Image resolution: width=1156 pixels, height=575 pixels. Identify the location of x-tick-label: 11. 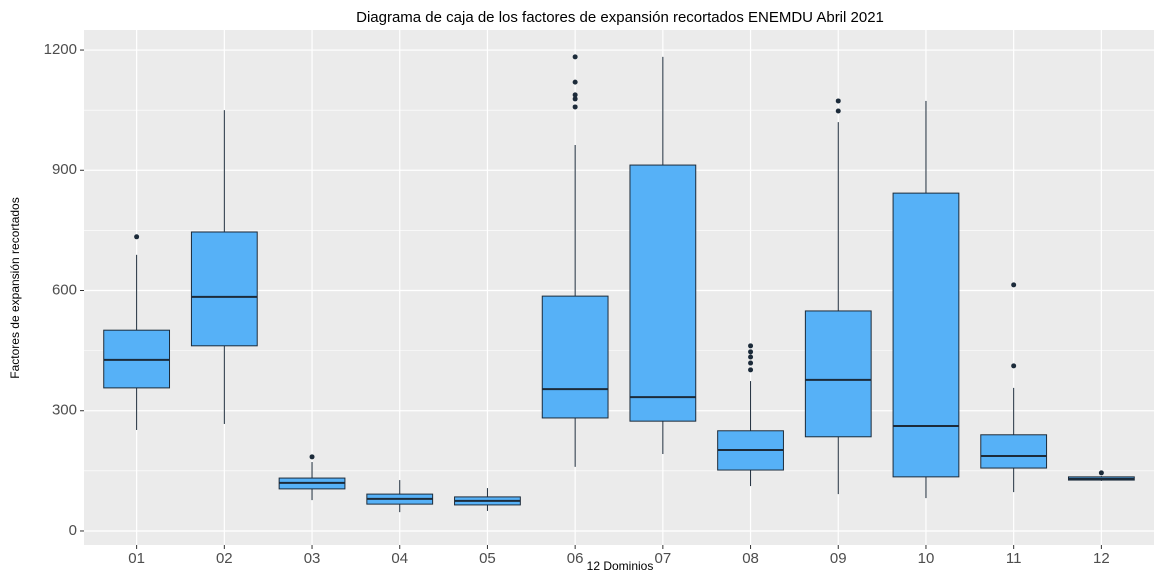
(1014, 558).